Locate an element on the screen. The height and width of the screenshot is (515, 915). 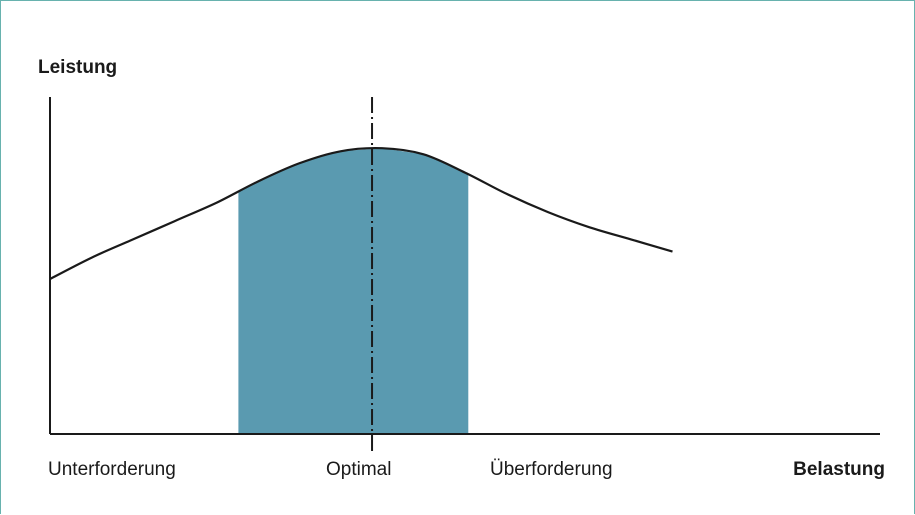
optimal-band is located at coordinates (353, 291).